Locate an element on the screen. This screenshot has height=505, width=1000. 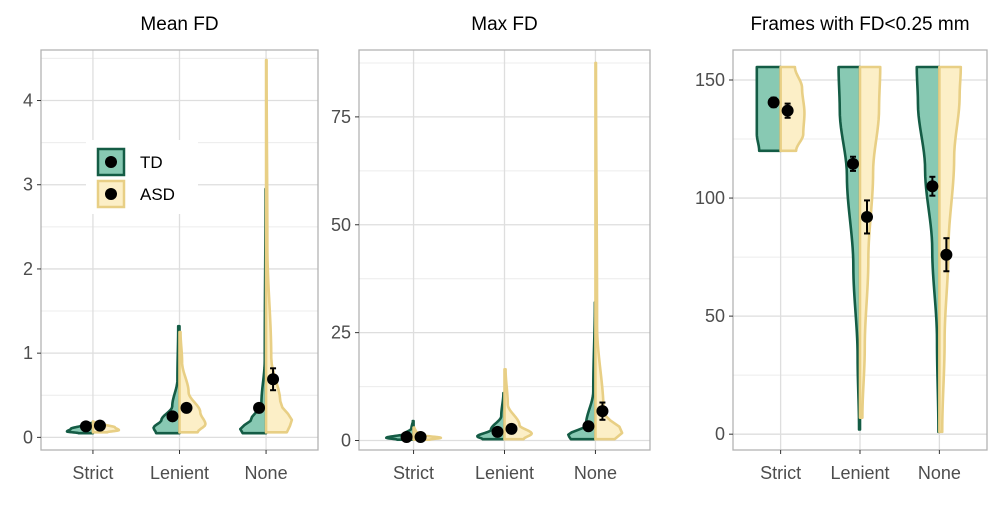
y-tick-label: 2 is located at coordinates (28, 269).